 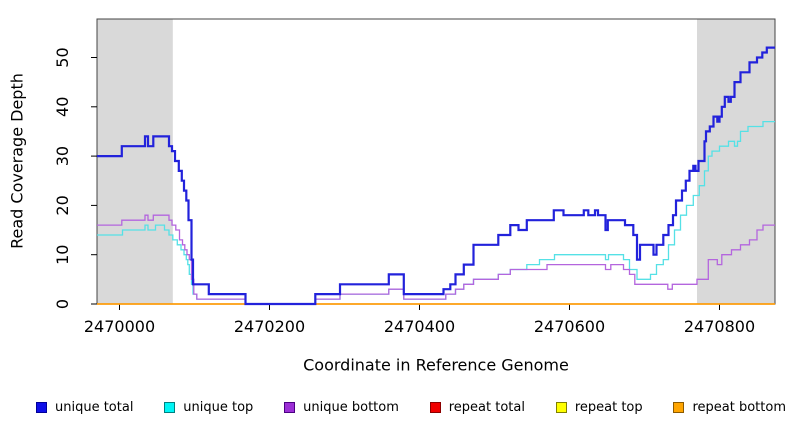 What do you see at coordinates (62, 57) in the screenshot?
I see `svg-text: 50` at bounding box center [62, 57].